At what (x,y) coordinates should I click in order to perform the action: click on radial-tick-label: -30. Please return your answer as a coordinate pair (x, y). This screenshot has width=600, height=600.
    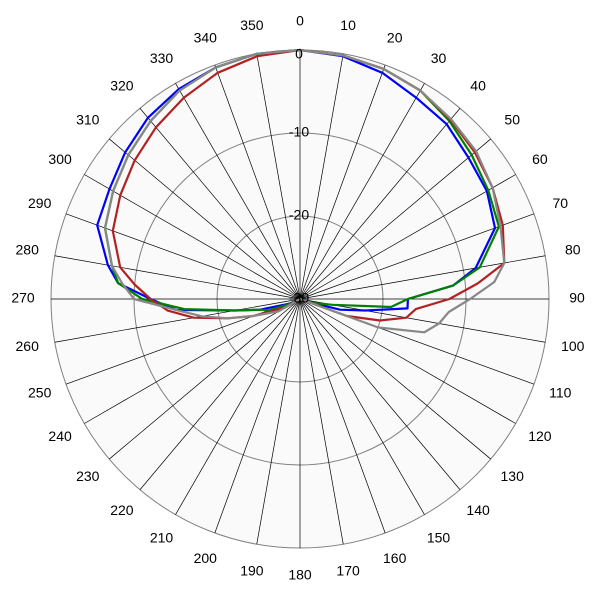
    Looking at the image, I should click on (299, 298).